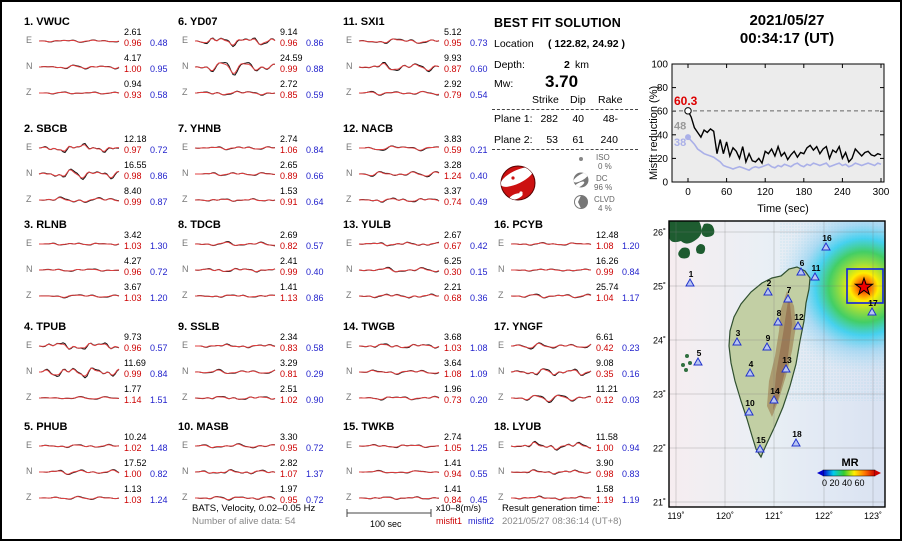 This screenshot has width=902, height=541. Describe the element at coordinates (607, 287) in the screenshot. I see `amplitude-value: 25.74` at that location.